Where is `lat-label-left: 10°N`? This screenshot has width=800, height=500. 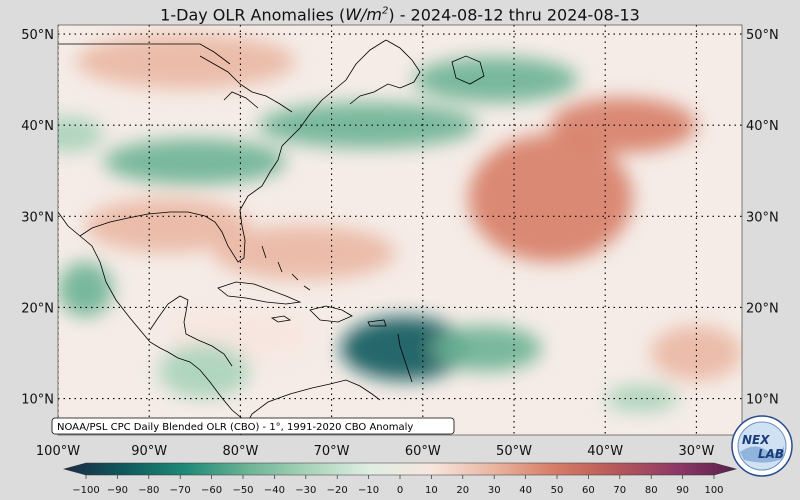 lat-label-left: 10°N is located at coordinates (37, 400).